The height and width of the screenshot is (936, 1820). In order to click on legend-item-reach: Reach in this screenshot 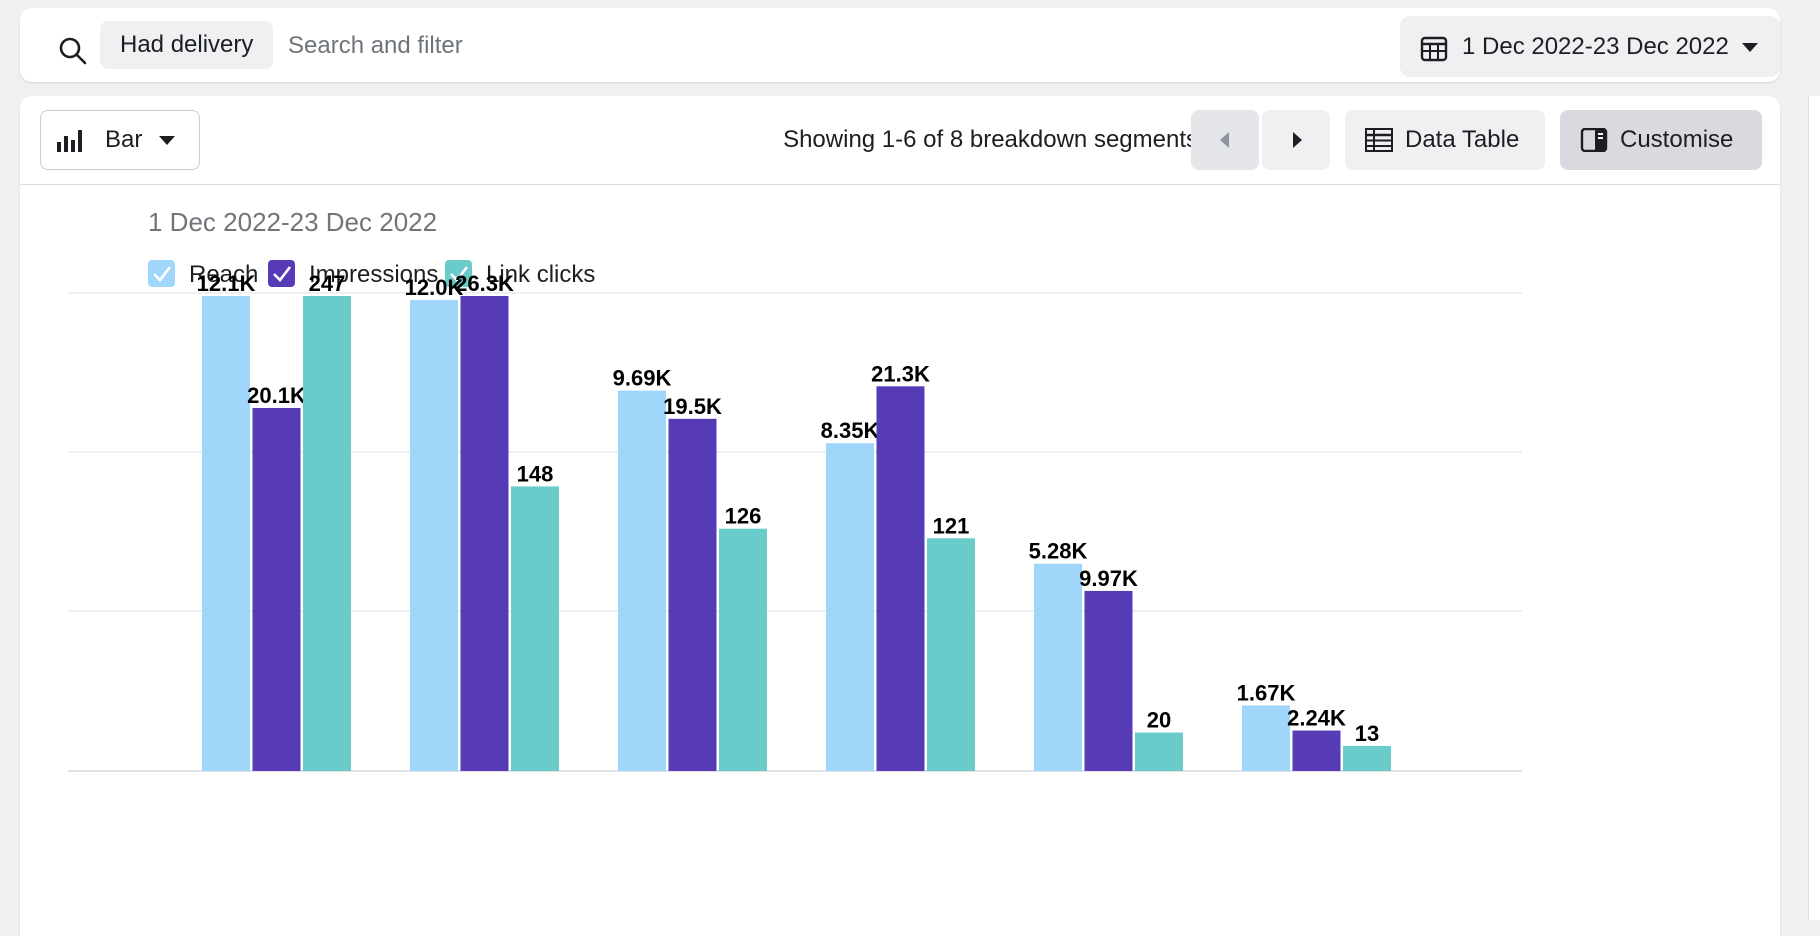, I will do `click(203, 274)`.